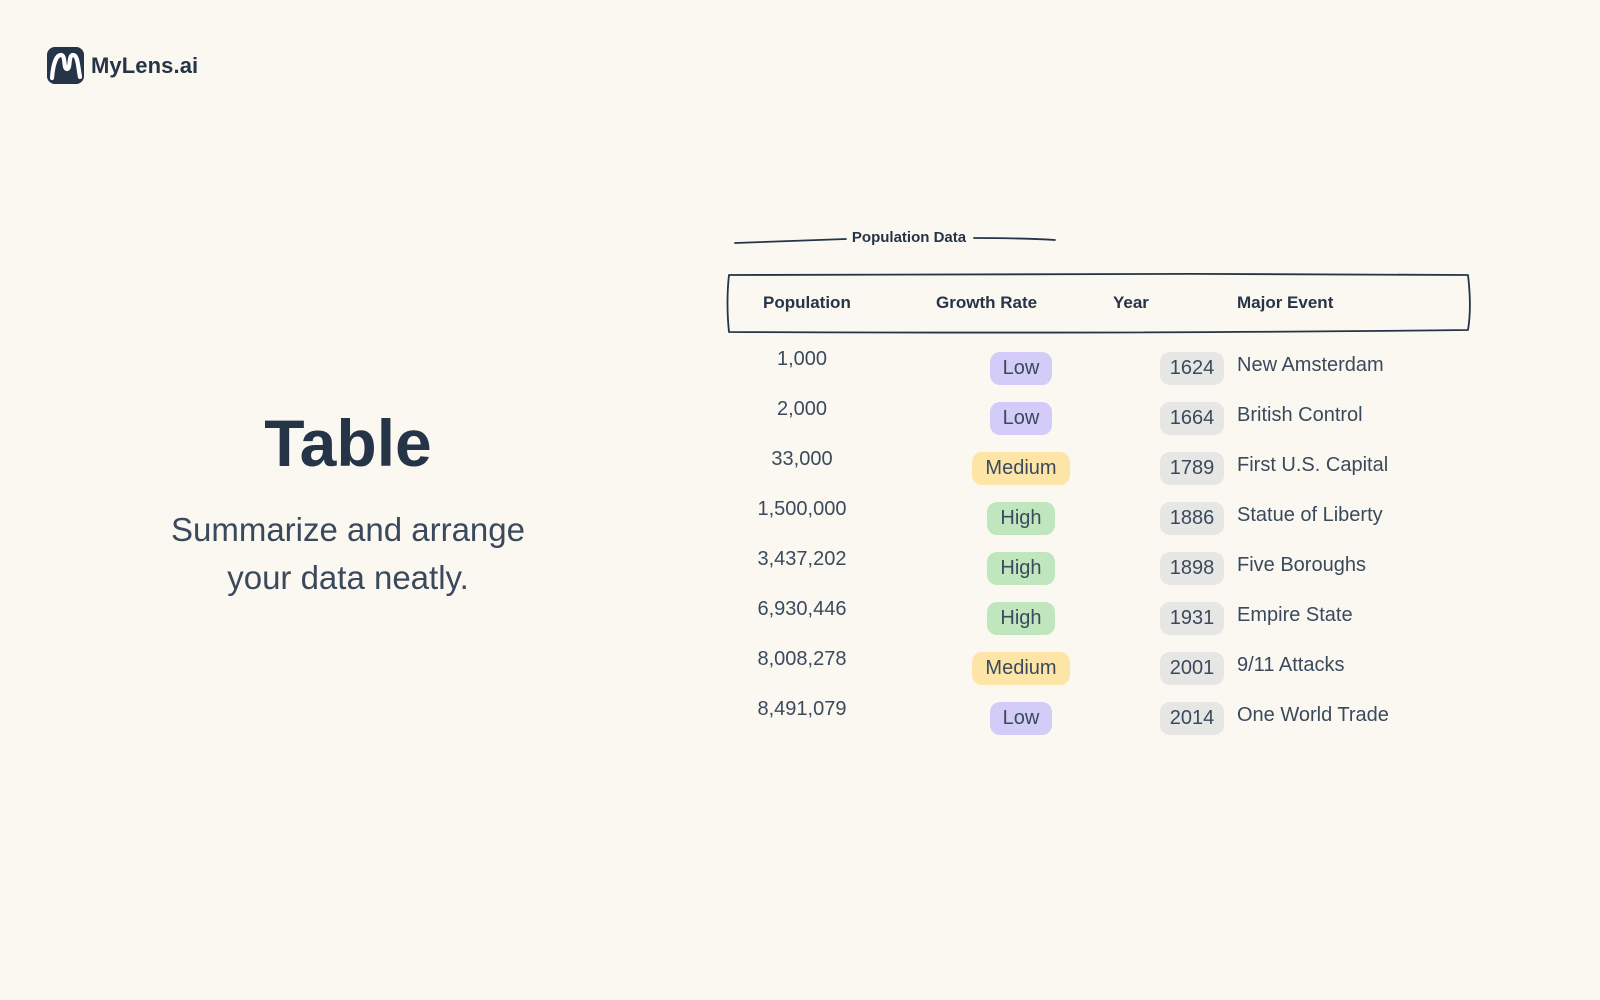 This screenshot has width=1600, height=1000. I want to click on header-year: Year, so click(1131, 302).